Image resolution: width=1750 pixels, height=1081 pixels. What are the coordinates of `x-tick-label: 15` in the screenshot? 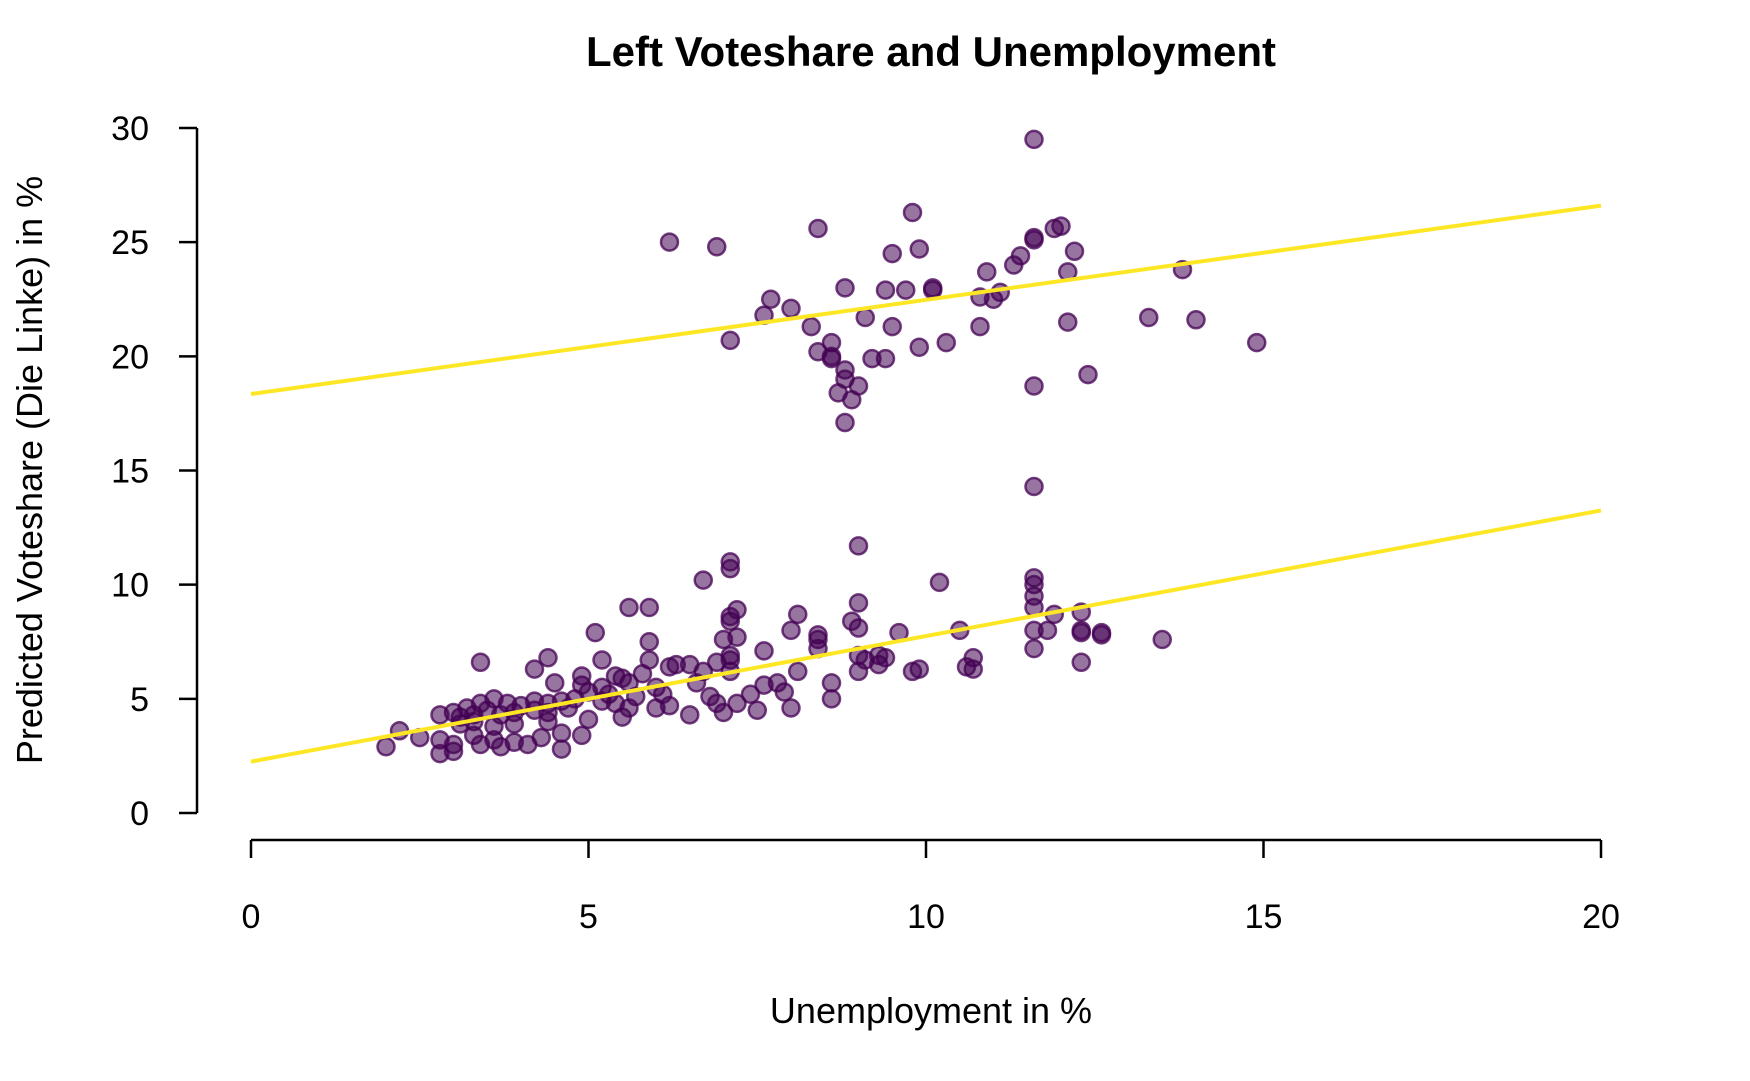 It's located at (1264, 917).